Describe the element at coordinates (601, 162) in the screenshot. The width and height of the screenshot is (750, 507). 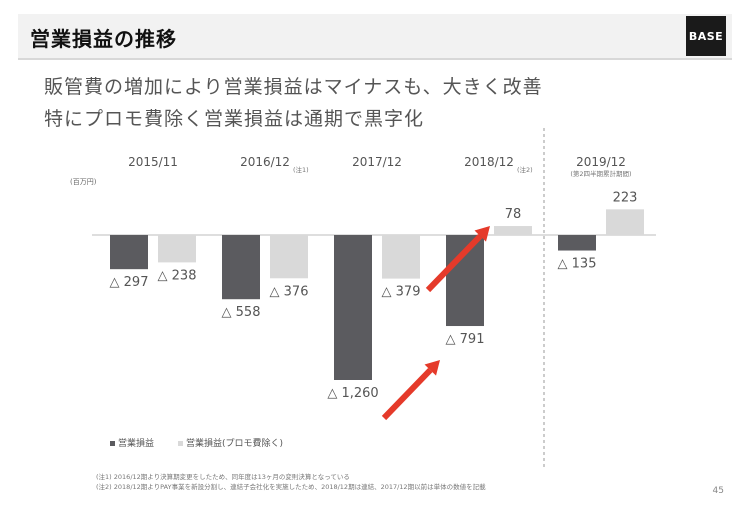
I see `category-label: 2019/12` at that location.